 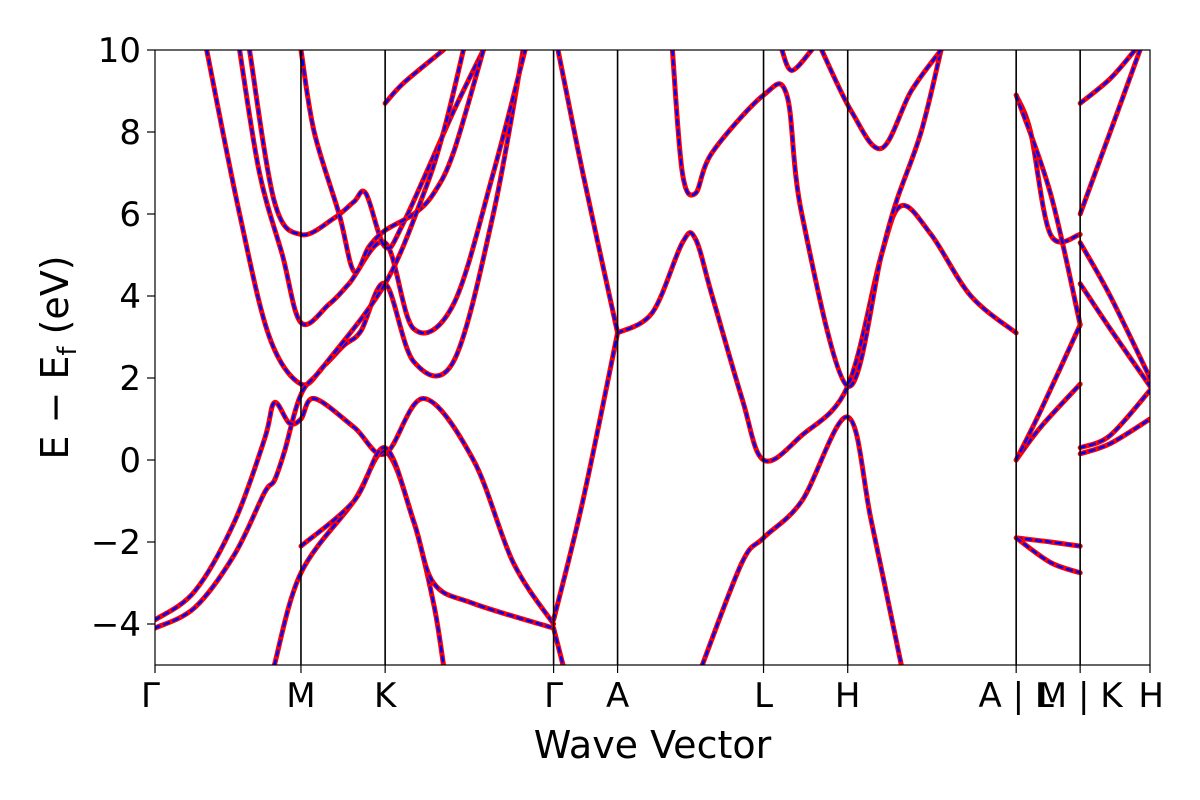 I want to click on x-tick-label-0: Γ, so click(x=150, y=696).